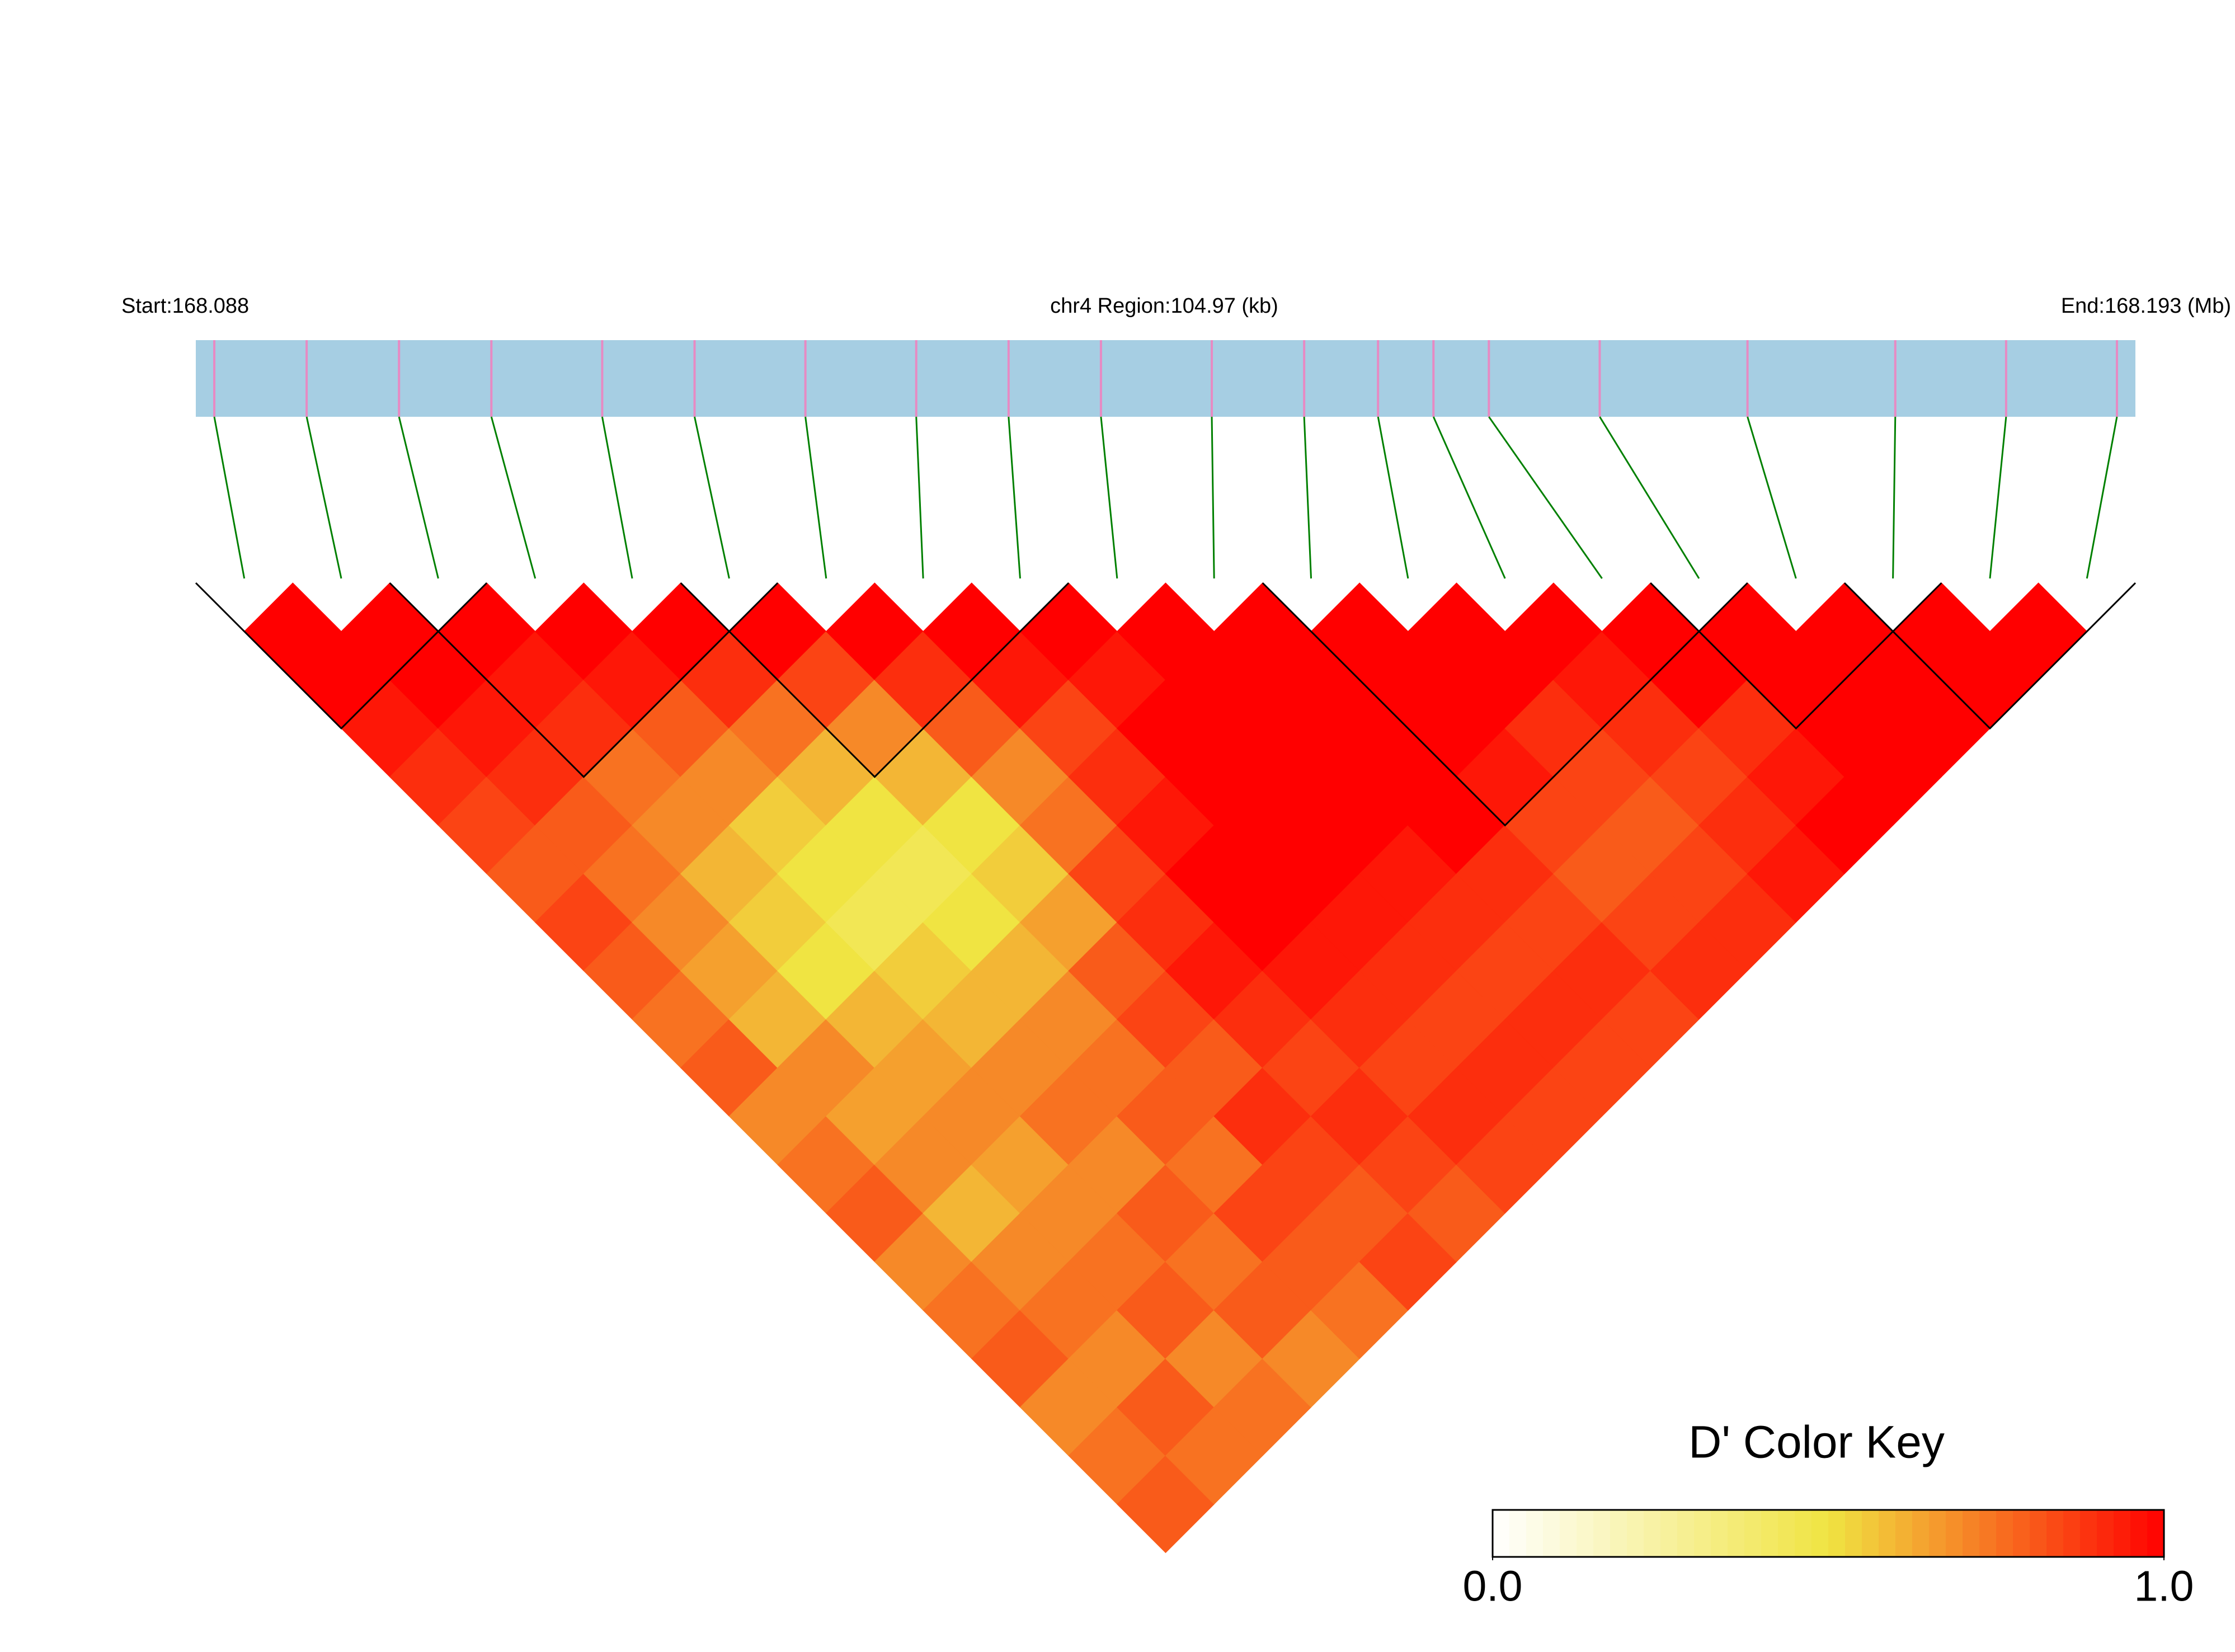  What do you see at coordinates (1164, 306) in the screenshot?
I see `region-label: chr4 Region:104.97 (kb)` at bounding box center [1164, 306].